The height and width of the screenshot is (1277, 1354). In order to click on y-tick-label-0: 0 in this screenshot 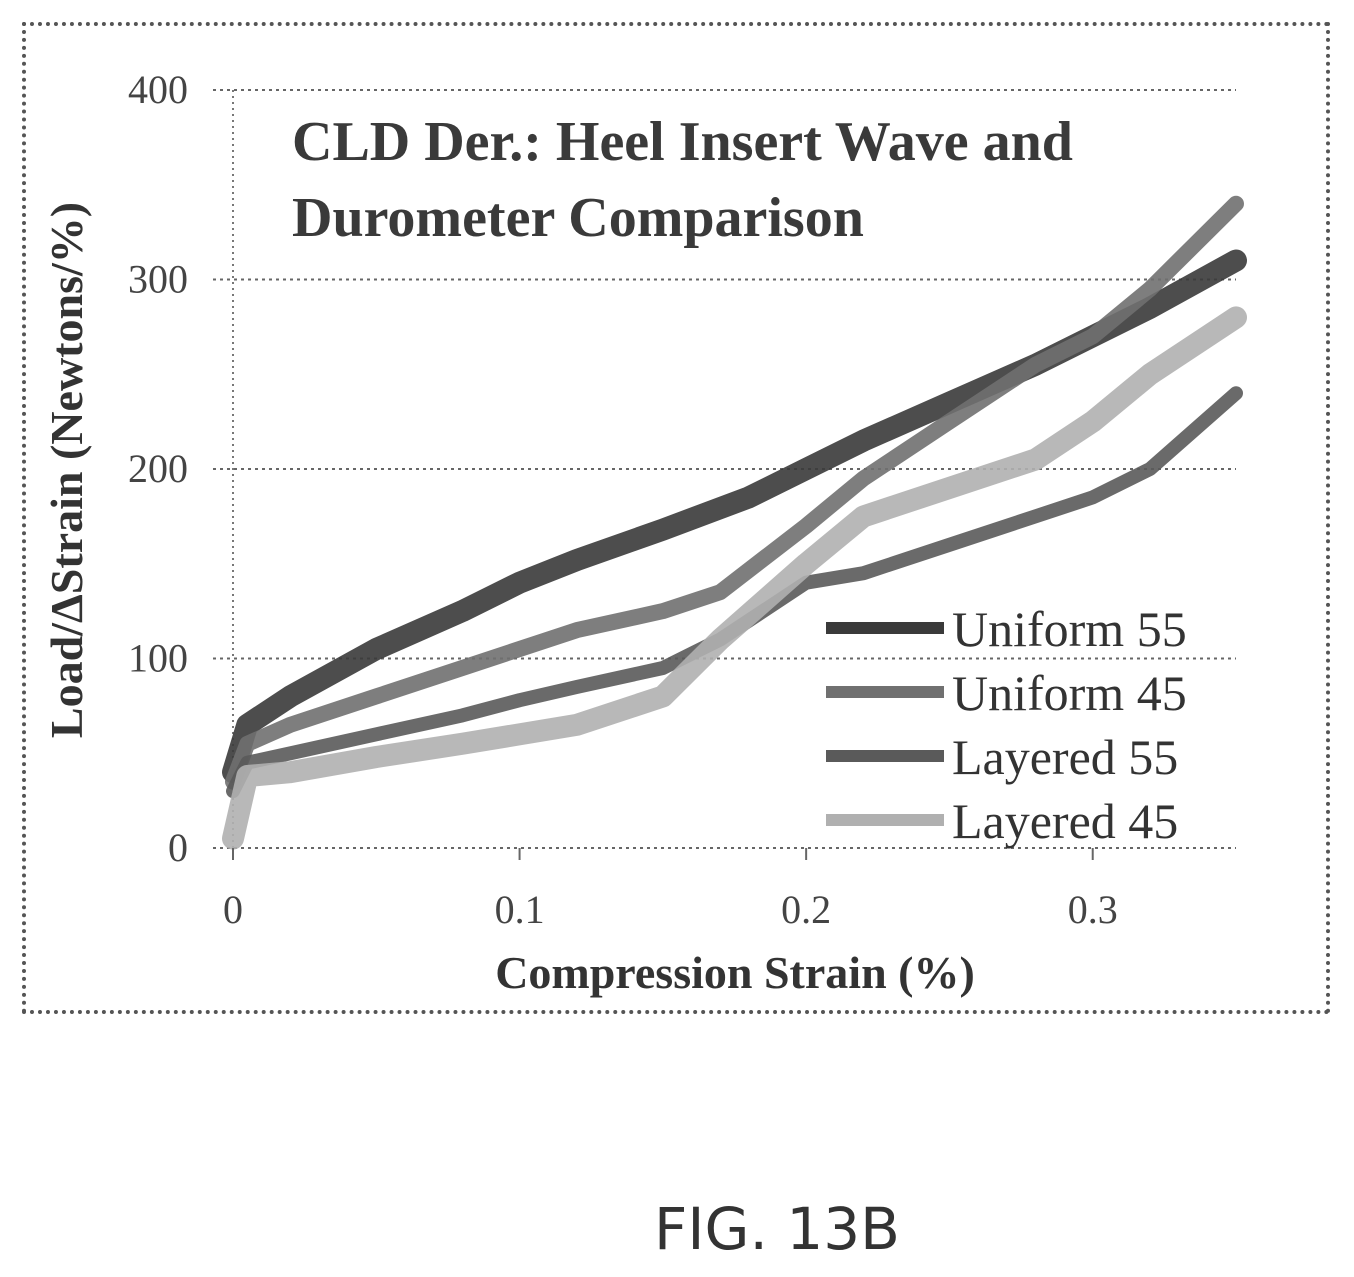, I will do `click(178, 847)`.